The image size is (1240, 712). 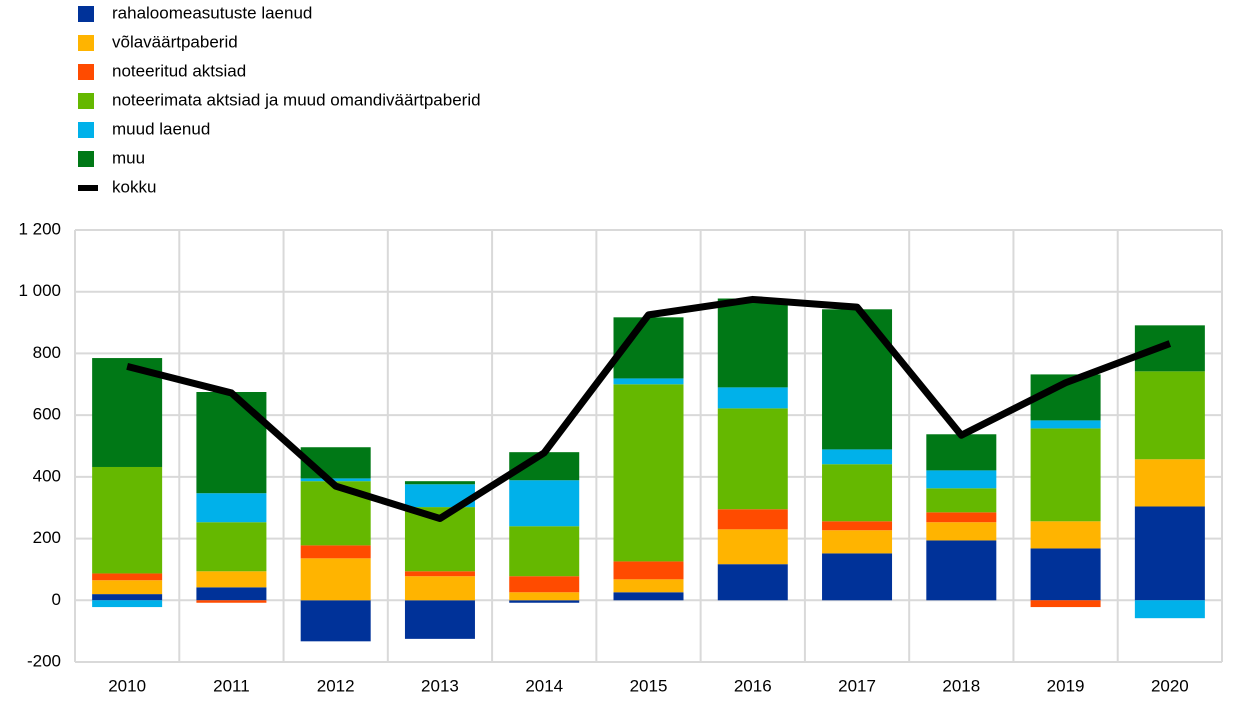 I want to click on legend-label: muu, so click(x=128, y=157).